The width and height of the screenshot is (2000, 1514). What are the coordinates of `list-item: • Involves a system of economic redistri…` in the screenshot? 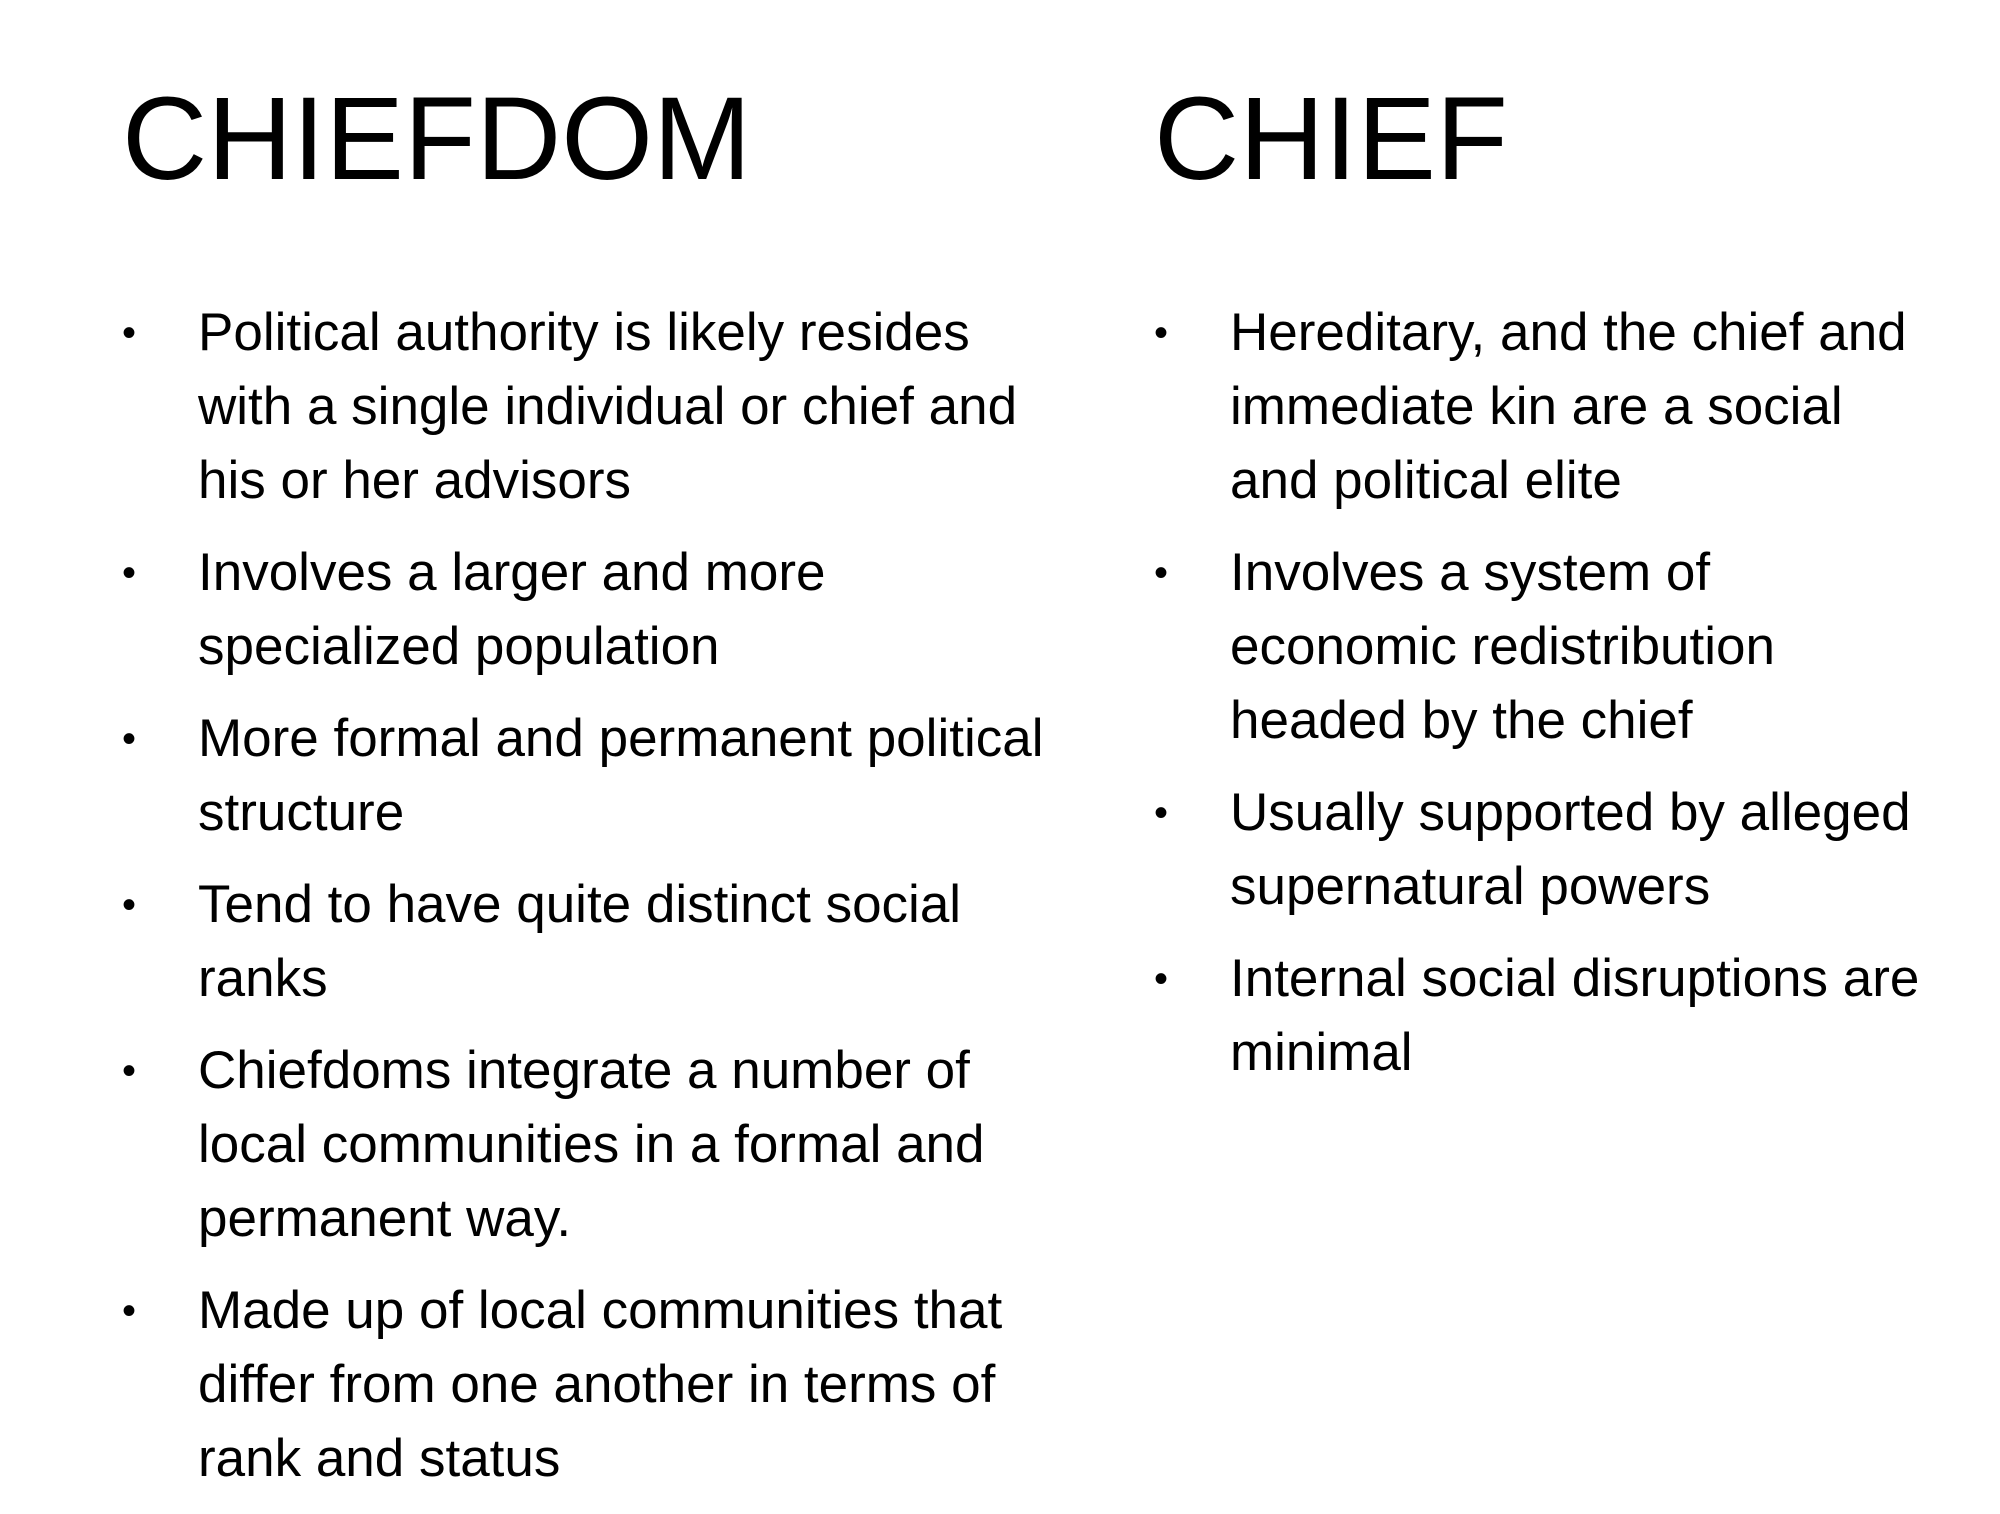 It's located at (1544, 647).